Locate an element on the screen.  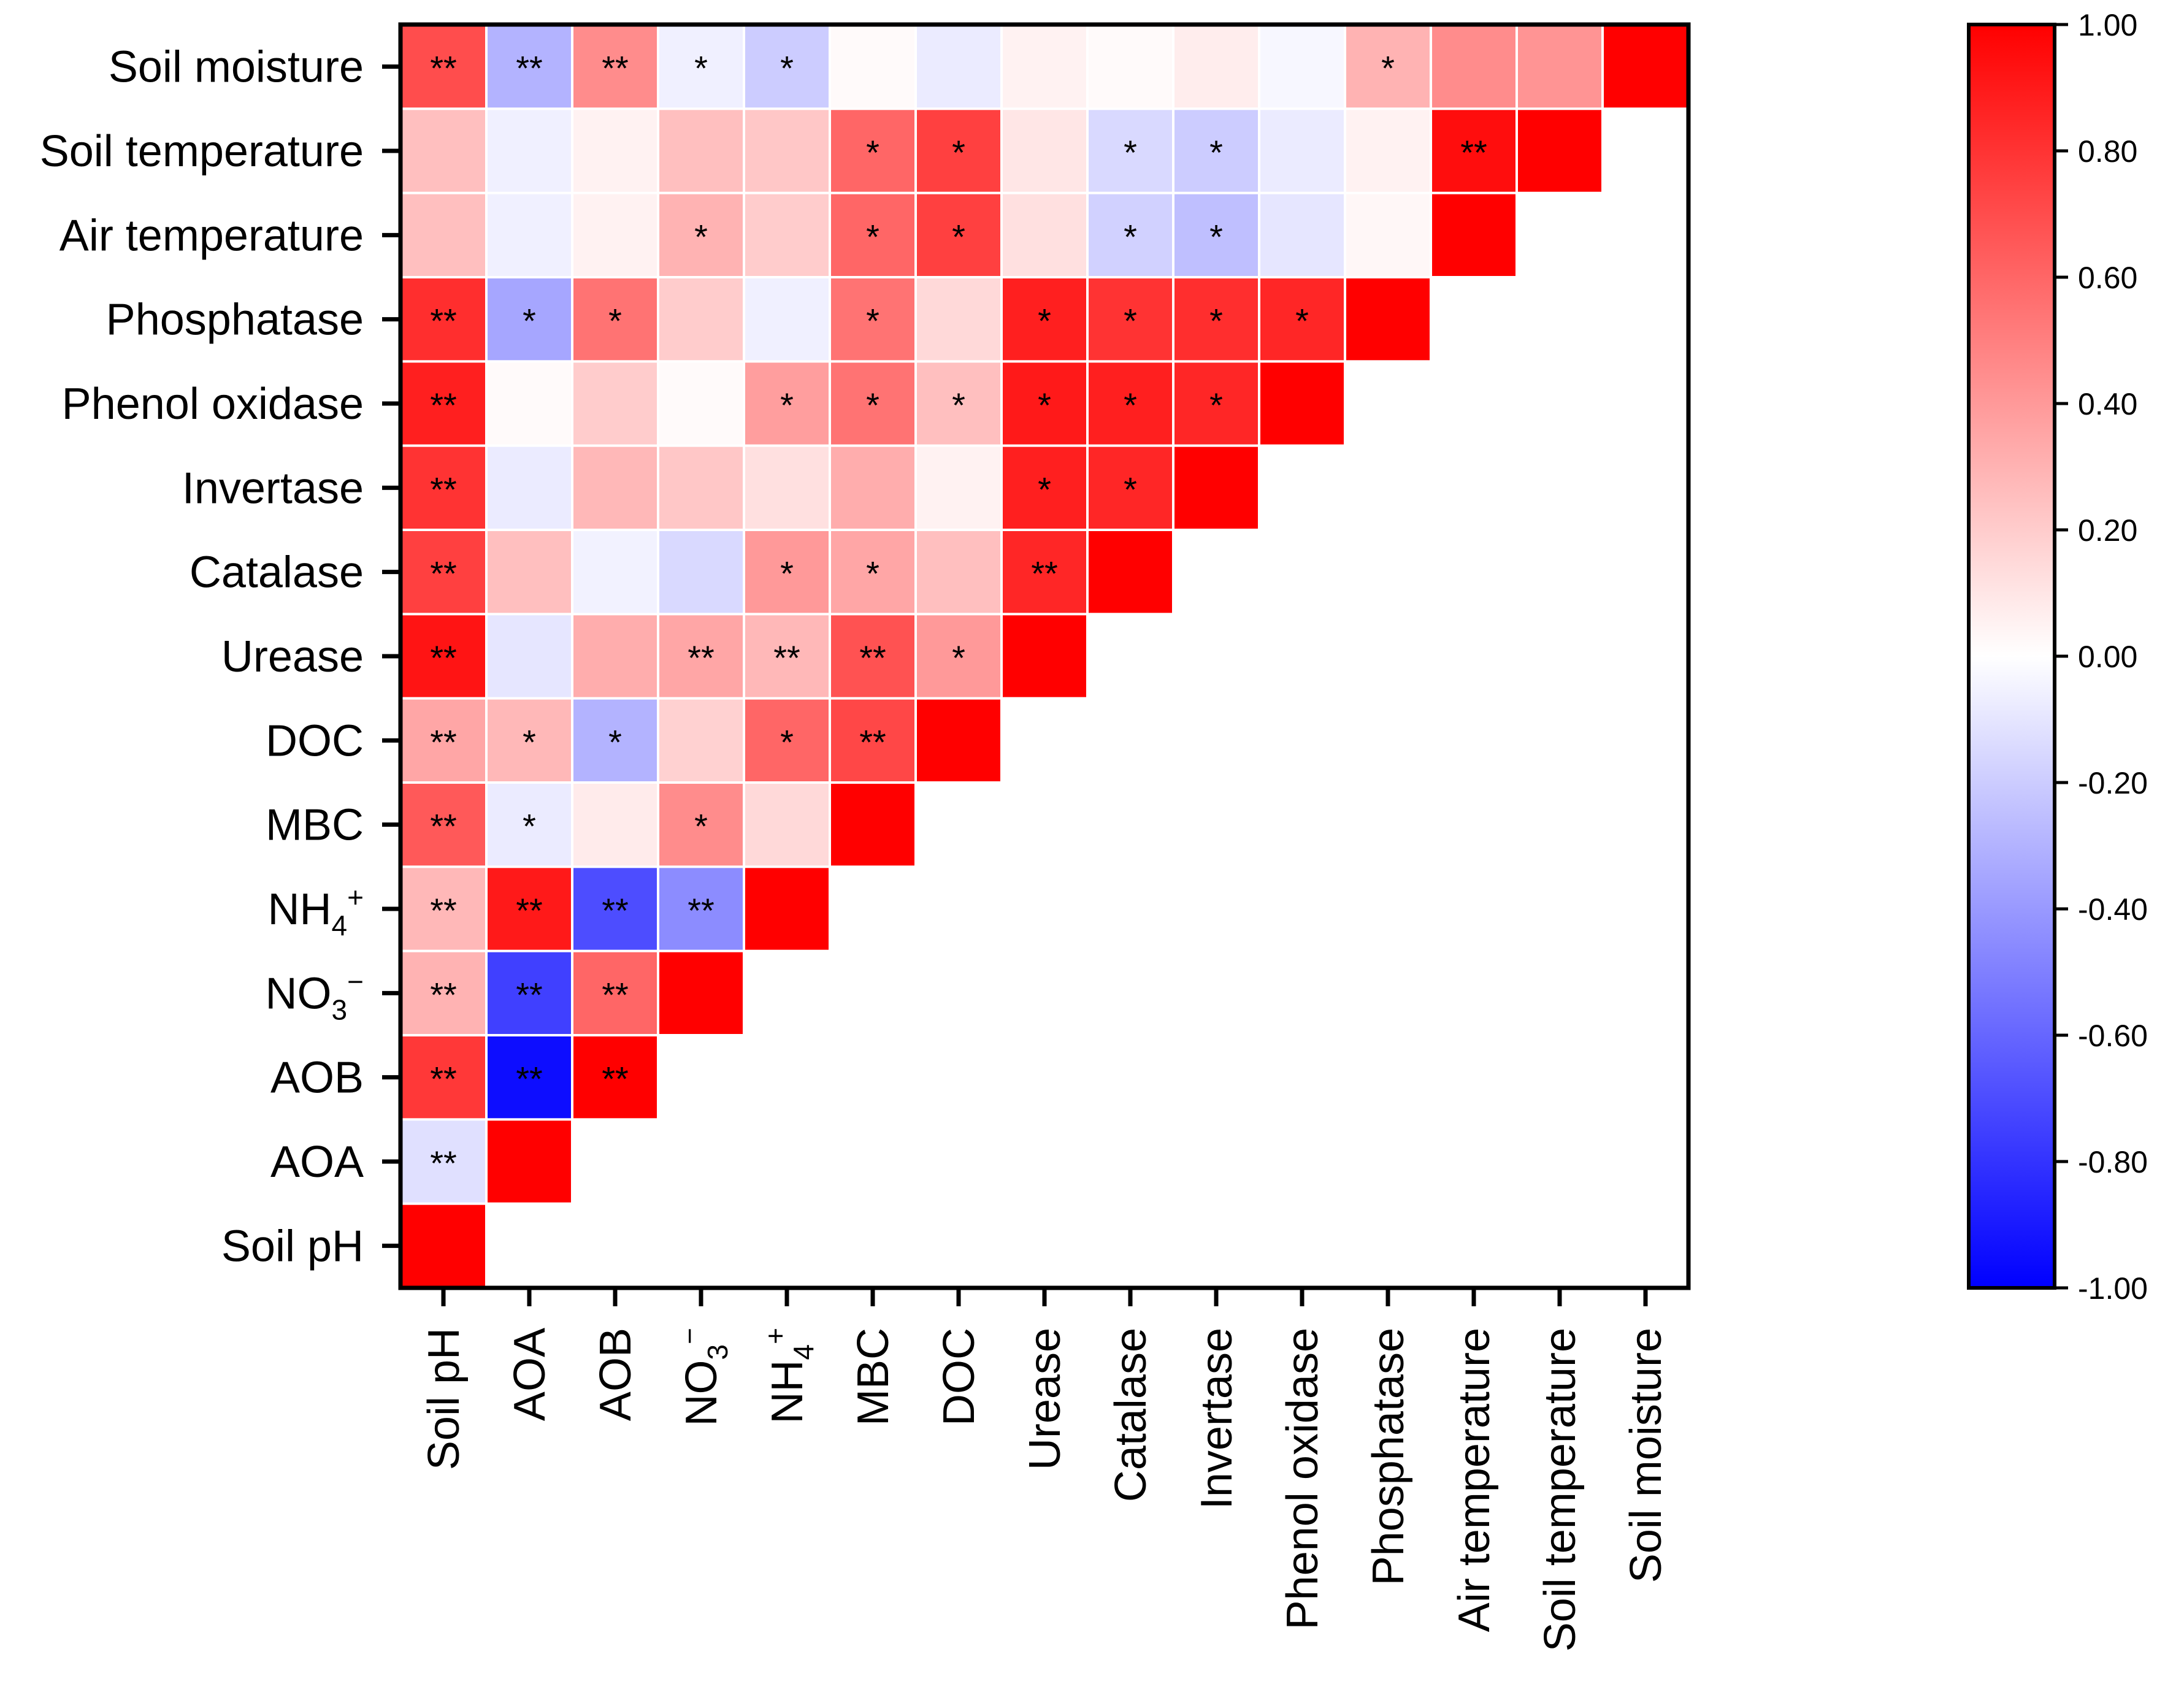
sig-mark-14-2: ** is located at coordinates (615, 69).